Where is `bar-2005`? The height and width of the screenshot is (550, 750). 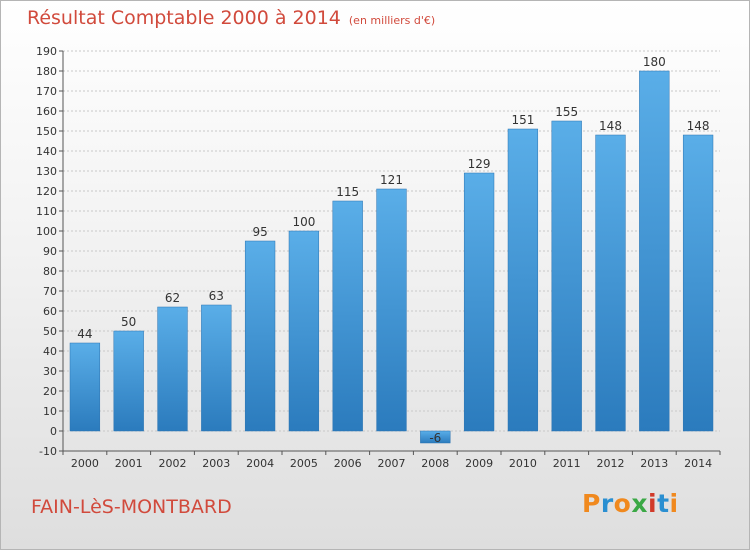
bar-2005 is located at coordinates (304, 331).